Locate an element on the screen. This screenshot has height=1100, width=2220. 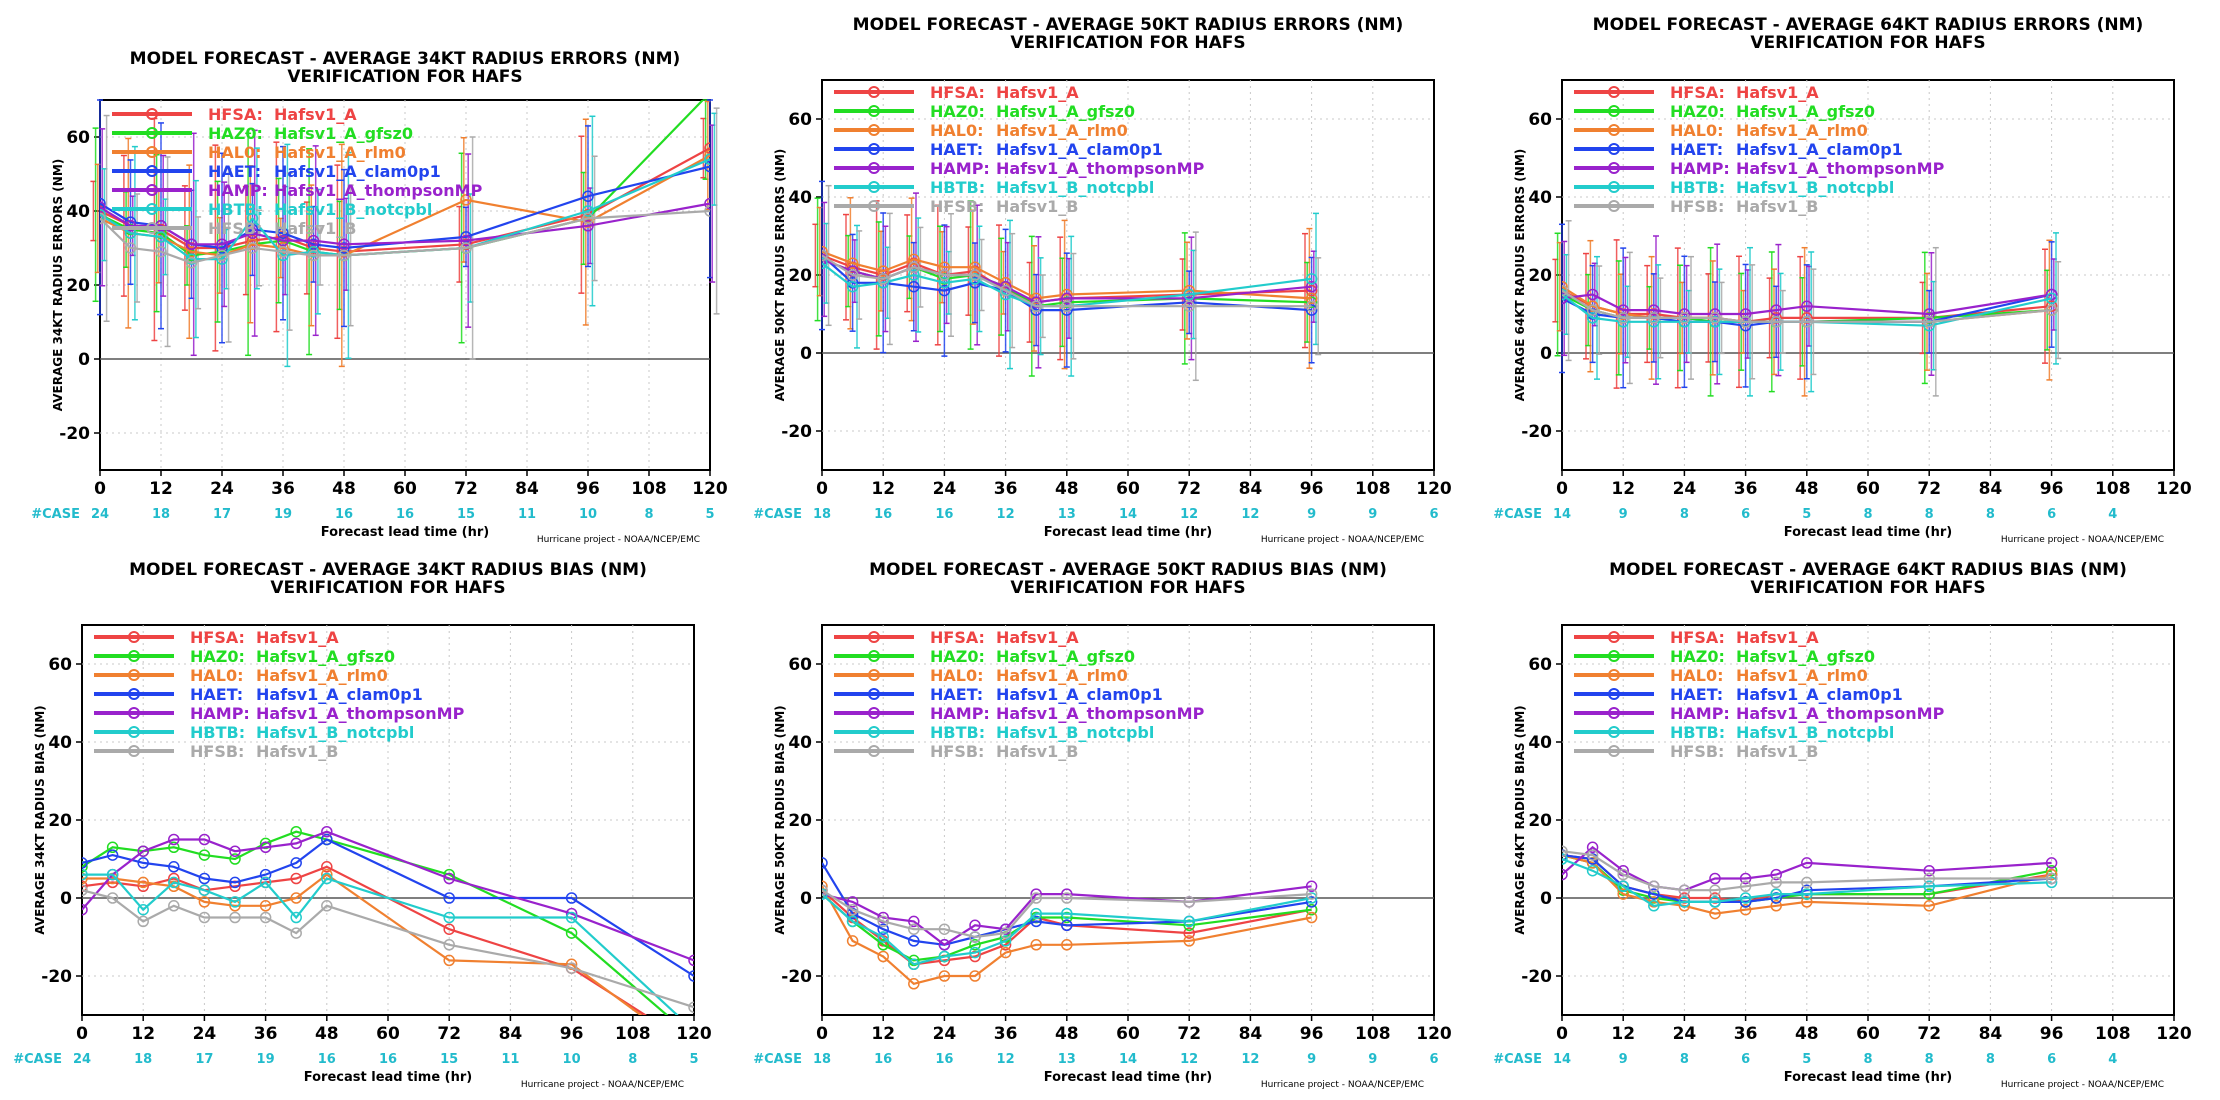
legend-name: Hafsv1_B is located at coordinates (1777, 751).